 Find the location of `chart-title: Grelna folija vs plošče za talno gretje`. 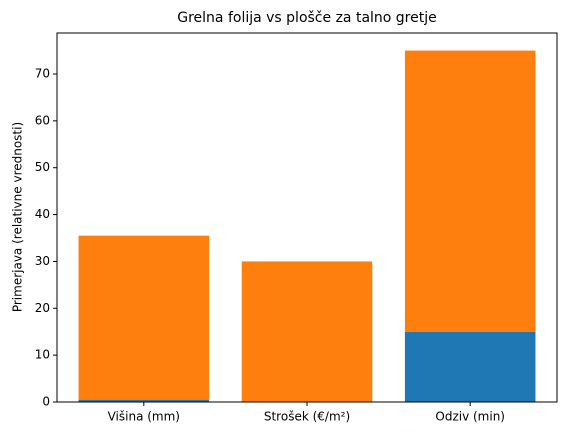

chart-title: Grelna folija vs plošče za talno gretje is located at coordinates (307, 18).